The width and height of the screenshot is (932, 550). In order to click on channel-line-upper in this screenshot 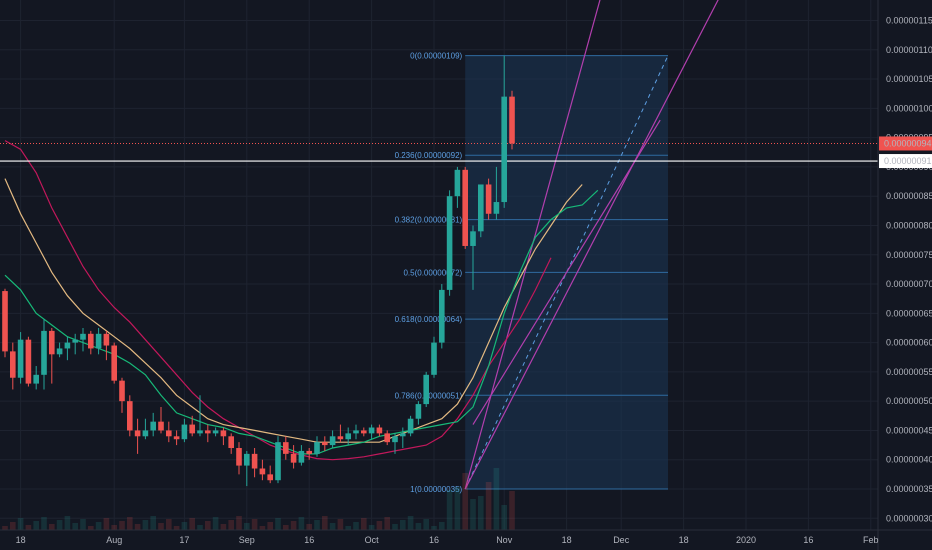, I will do `click(532, 245)`.